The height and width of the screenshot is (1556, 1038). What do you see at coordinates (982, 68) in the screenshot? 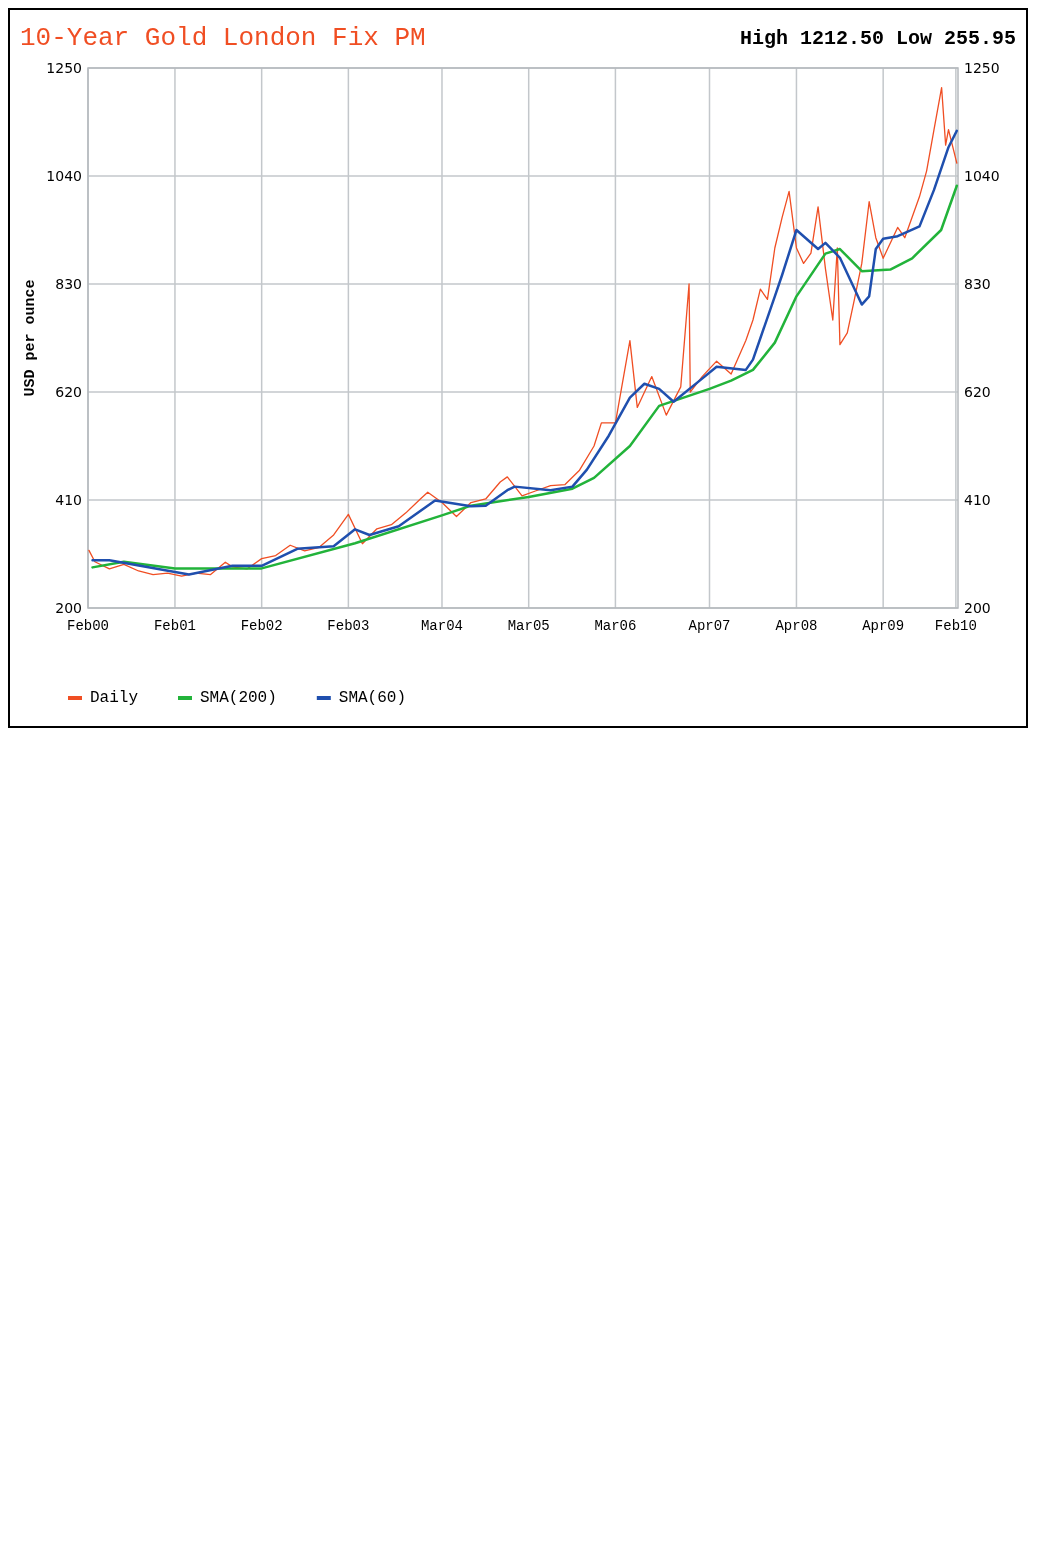
I see `y2-tick-label: 1250` at bounding box center [982, 68].